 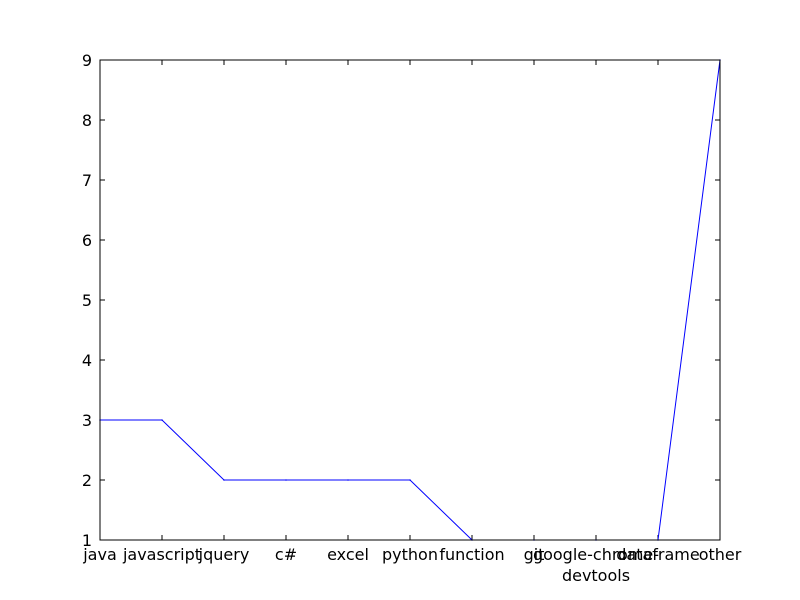 I want to click on x-tick-label: excel, so click(x=348, y=554).